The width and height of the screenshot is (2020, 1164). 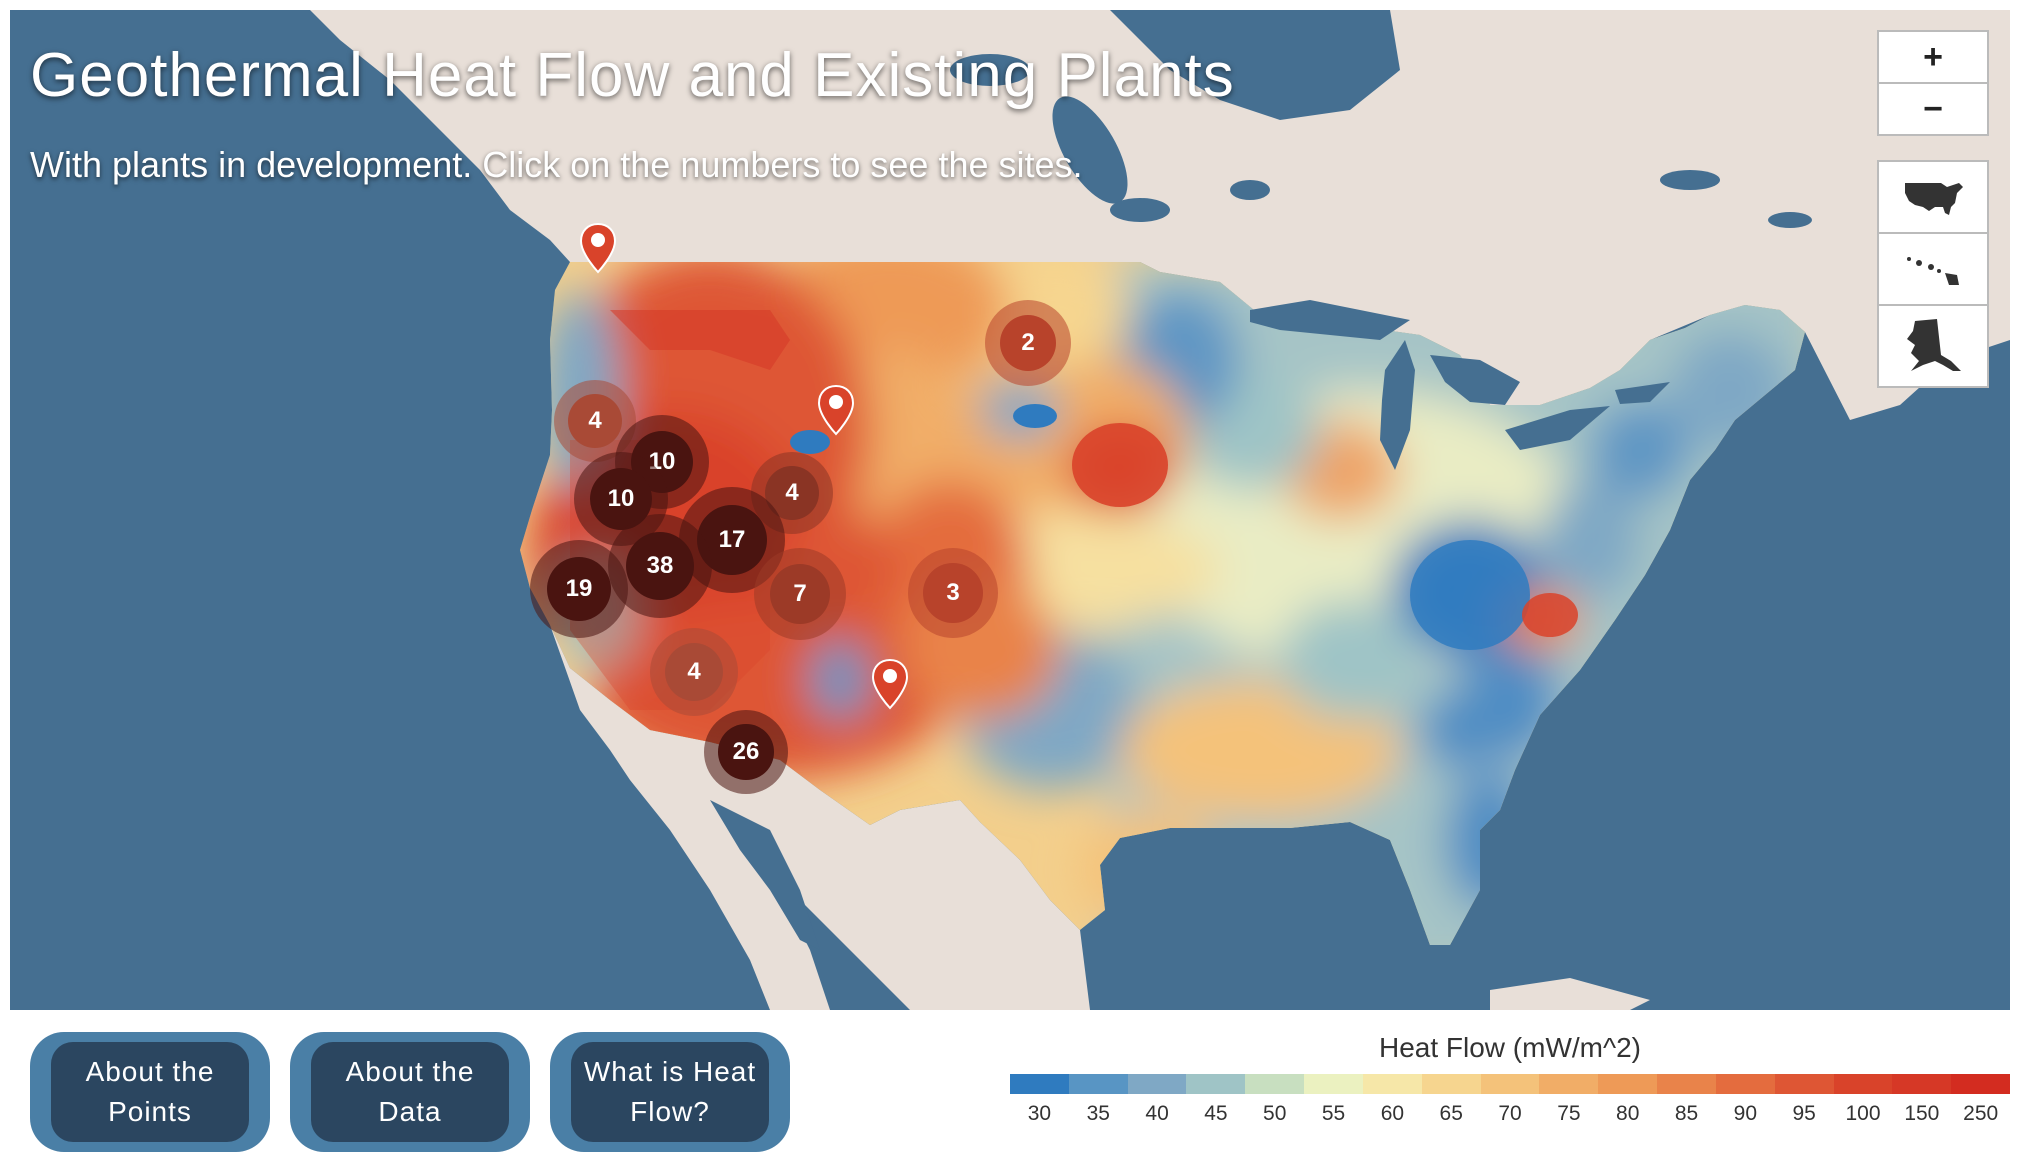 I want to click on map-title: Geothermal Heat Flow and Existing Plants, so click(x=632, y=75).